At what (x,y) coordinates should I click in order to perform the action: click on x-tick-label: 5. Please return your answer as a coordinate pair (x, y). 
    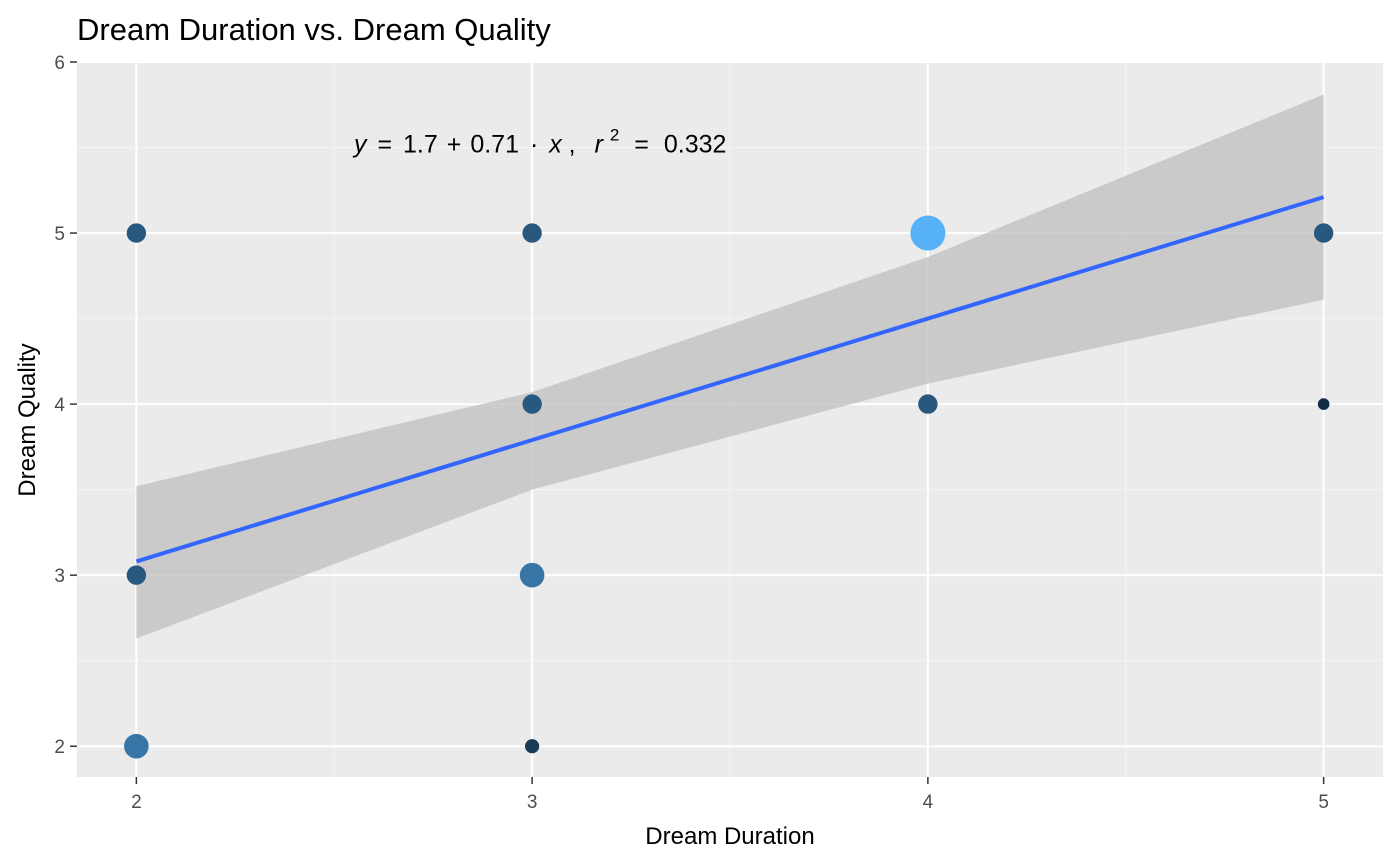
    Looking at the image, I should click on (1323, 802).